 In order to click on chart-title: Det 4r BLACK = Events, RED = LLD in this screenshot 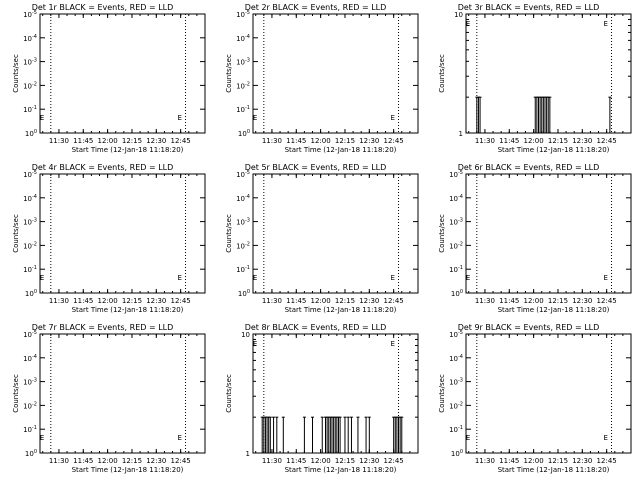, I will do `click(103, 167)`.